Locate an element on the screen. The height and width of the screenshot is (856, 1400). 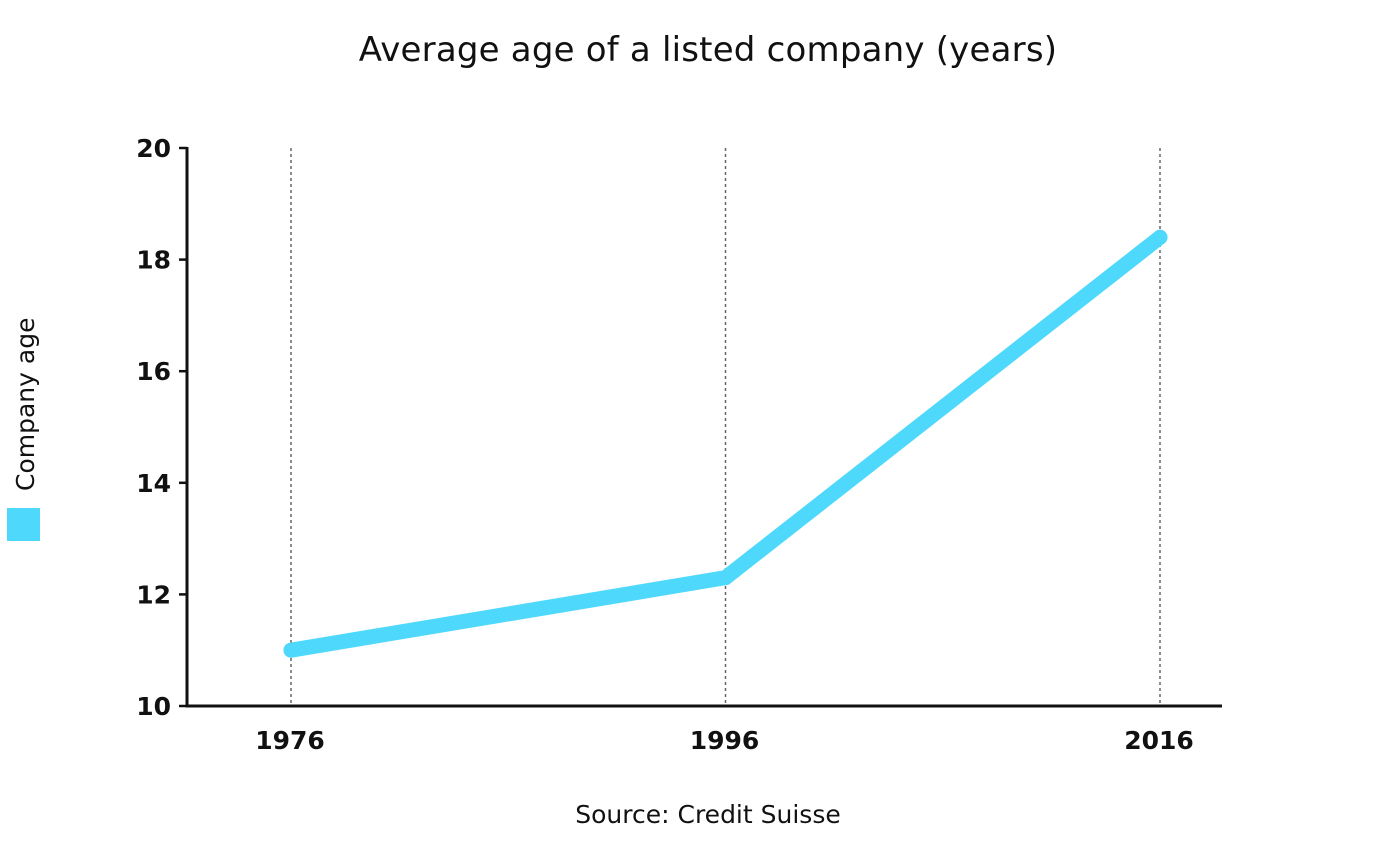
legend-label: Company age is located at coordinates (25, 404).